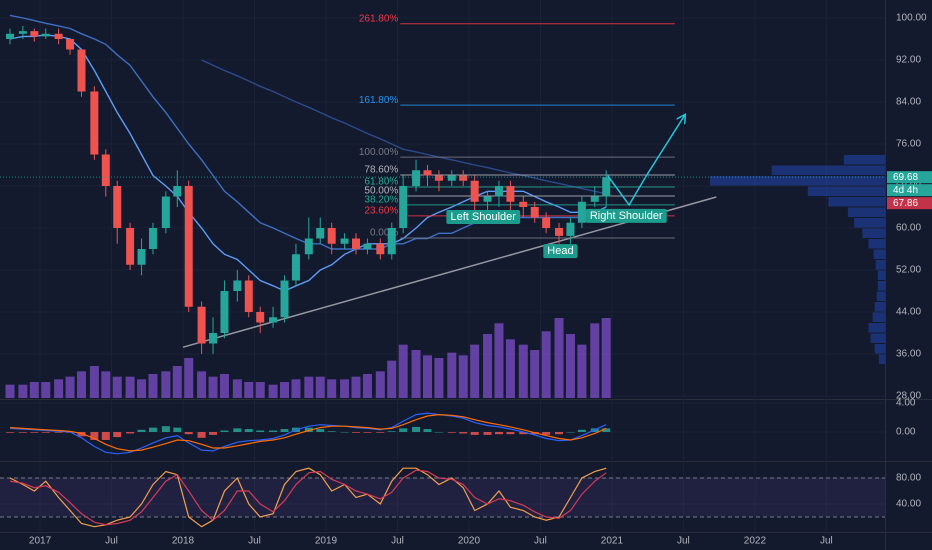 The height and width of the screenshot is (550, 932). What do you see at coordinates (612, 541) in the screenshot?
I see `x-tick-label: 2021` at bounding box center [612, 541].